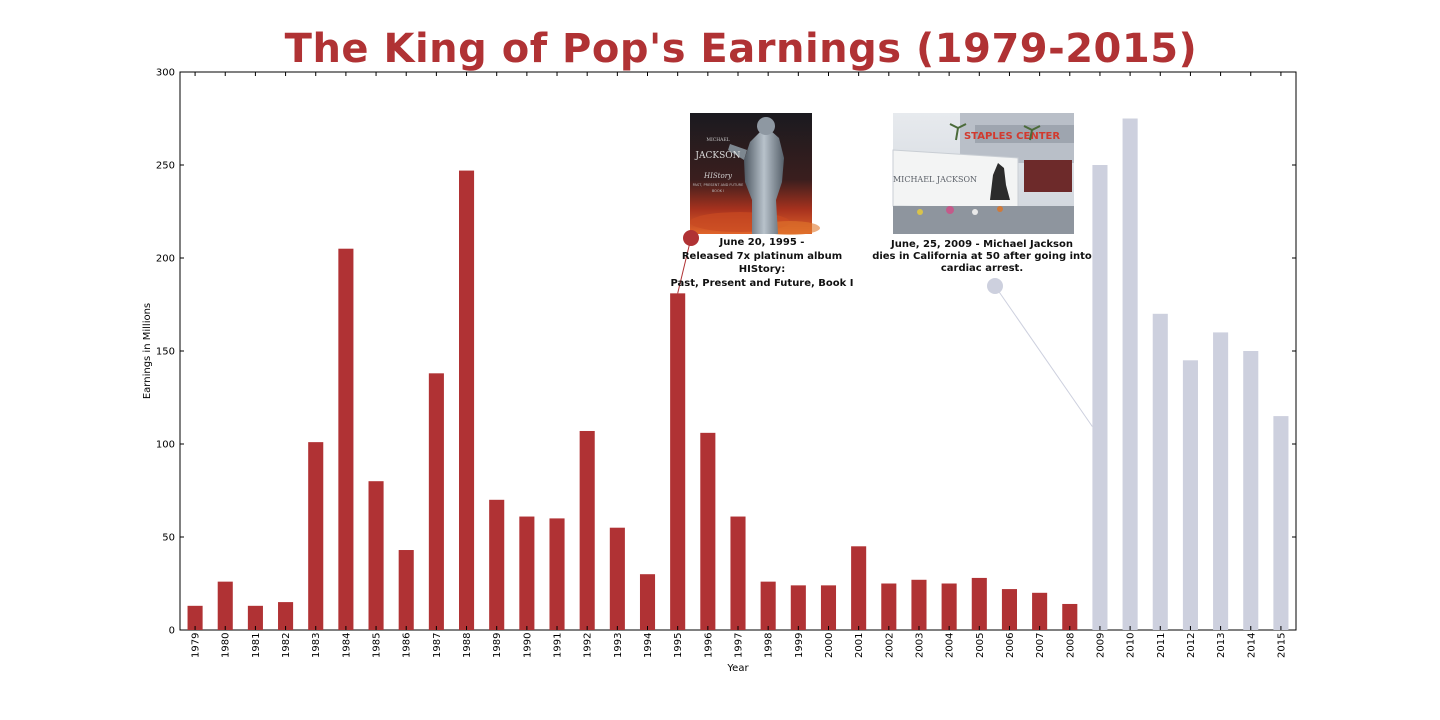  Describe the element at coordinates (1221, 645) in the screenshot. I see `x-tick-label: 2013` at that location.